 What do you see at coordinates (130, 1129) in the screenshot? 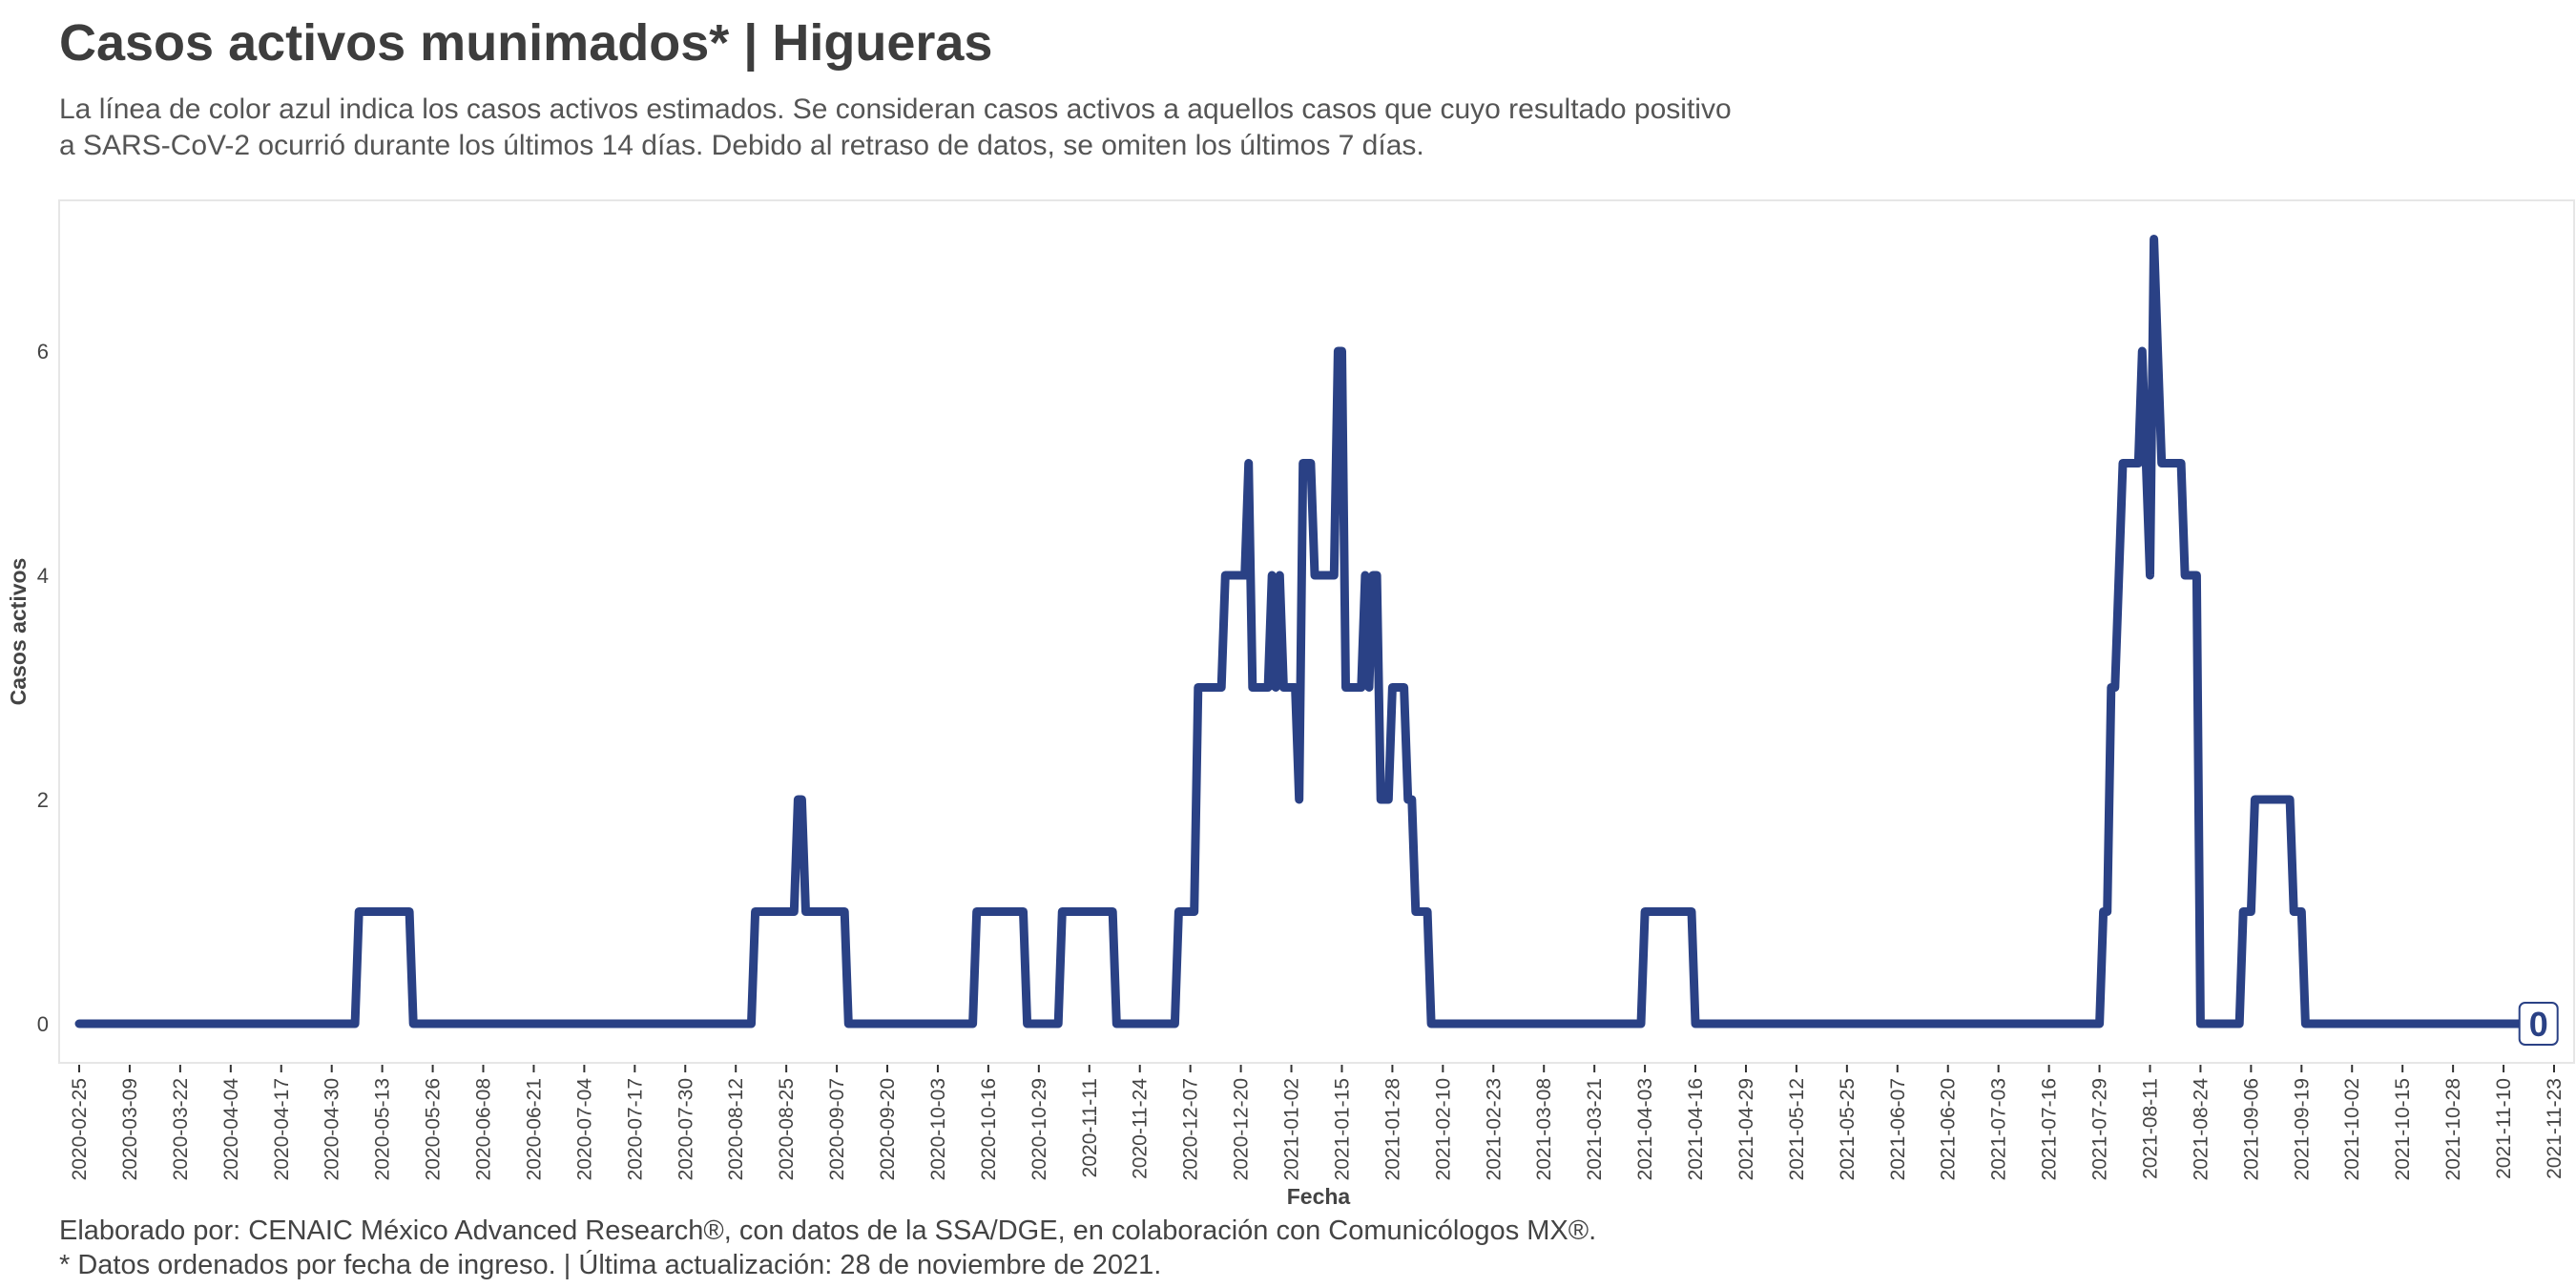
I see `x-tick-label: 2020-03-09` at bounding box center [130, 1129].